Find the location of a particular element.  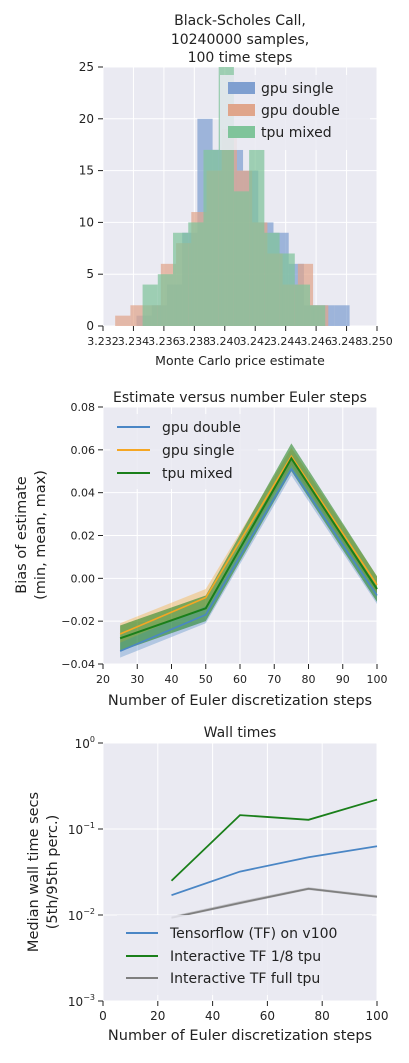

chart1-title-line2: 10240000 samples, is located at coordinates (240, 40).